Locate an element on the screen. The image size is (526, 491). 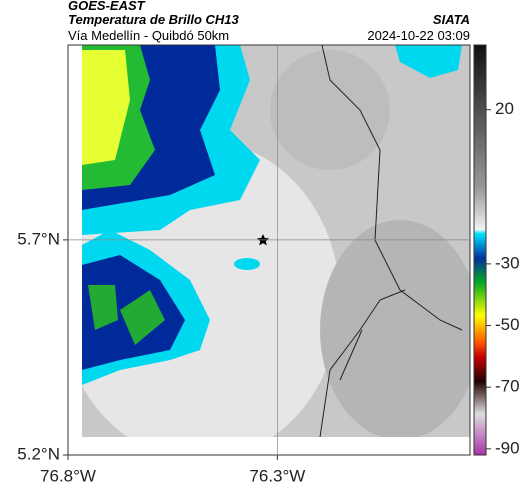
colorbar is located at coordinates (480, 250).